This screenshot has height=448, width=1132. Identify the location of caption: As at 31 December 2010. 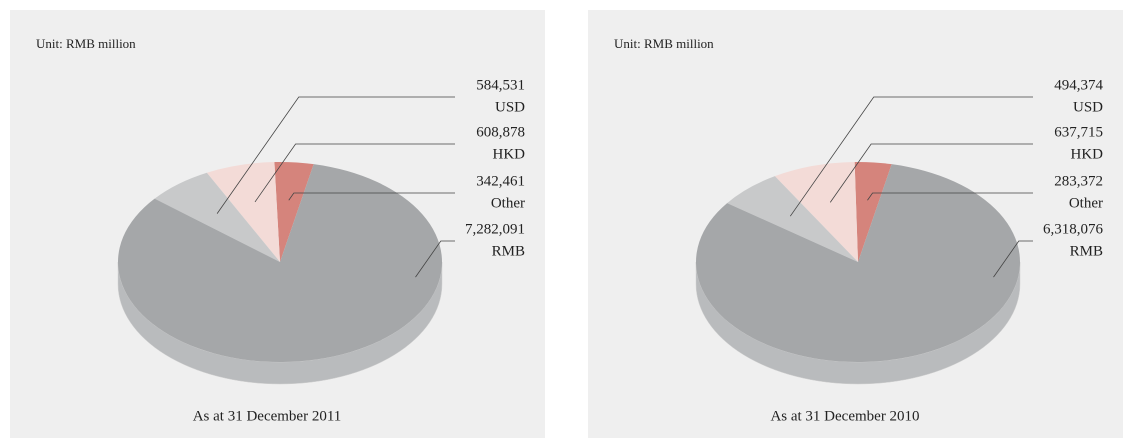
(844, 416).